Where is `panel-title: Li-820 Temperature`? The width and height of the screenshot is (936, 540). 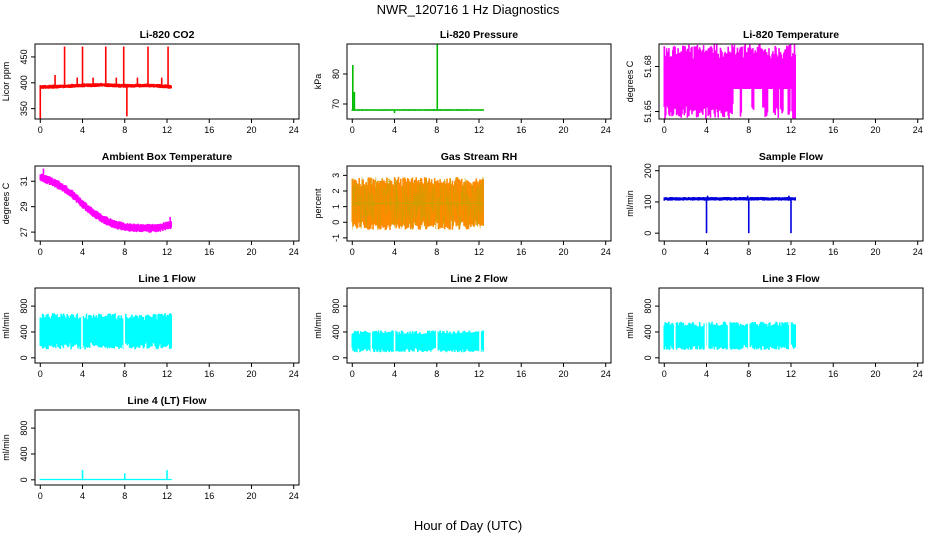
panel-title: Li-820 Temperature is located at coordinates (791, 35).